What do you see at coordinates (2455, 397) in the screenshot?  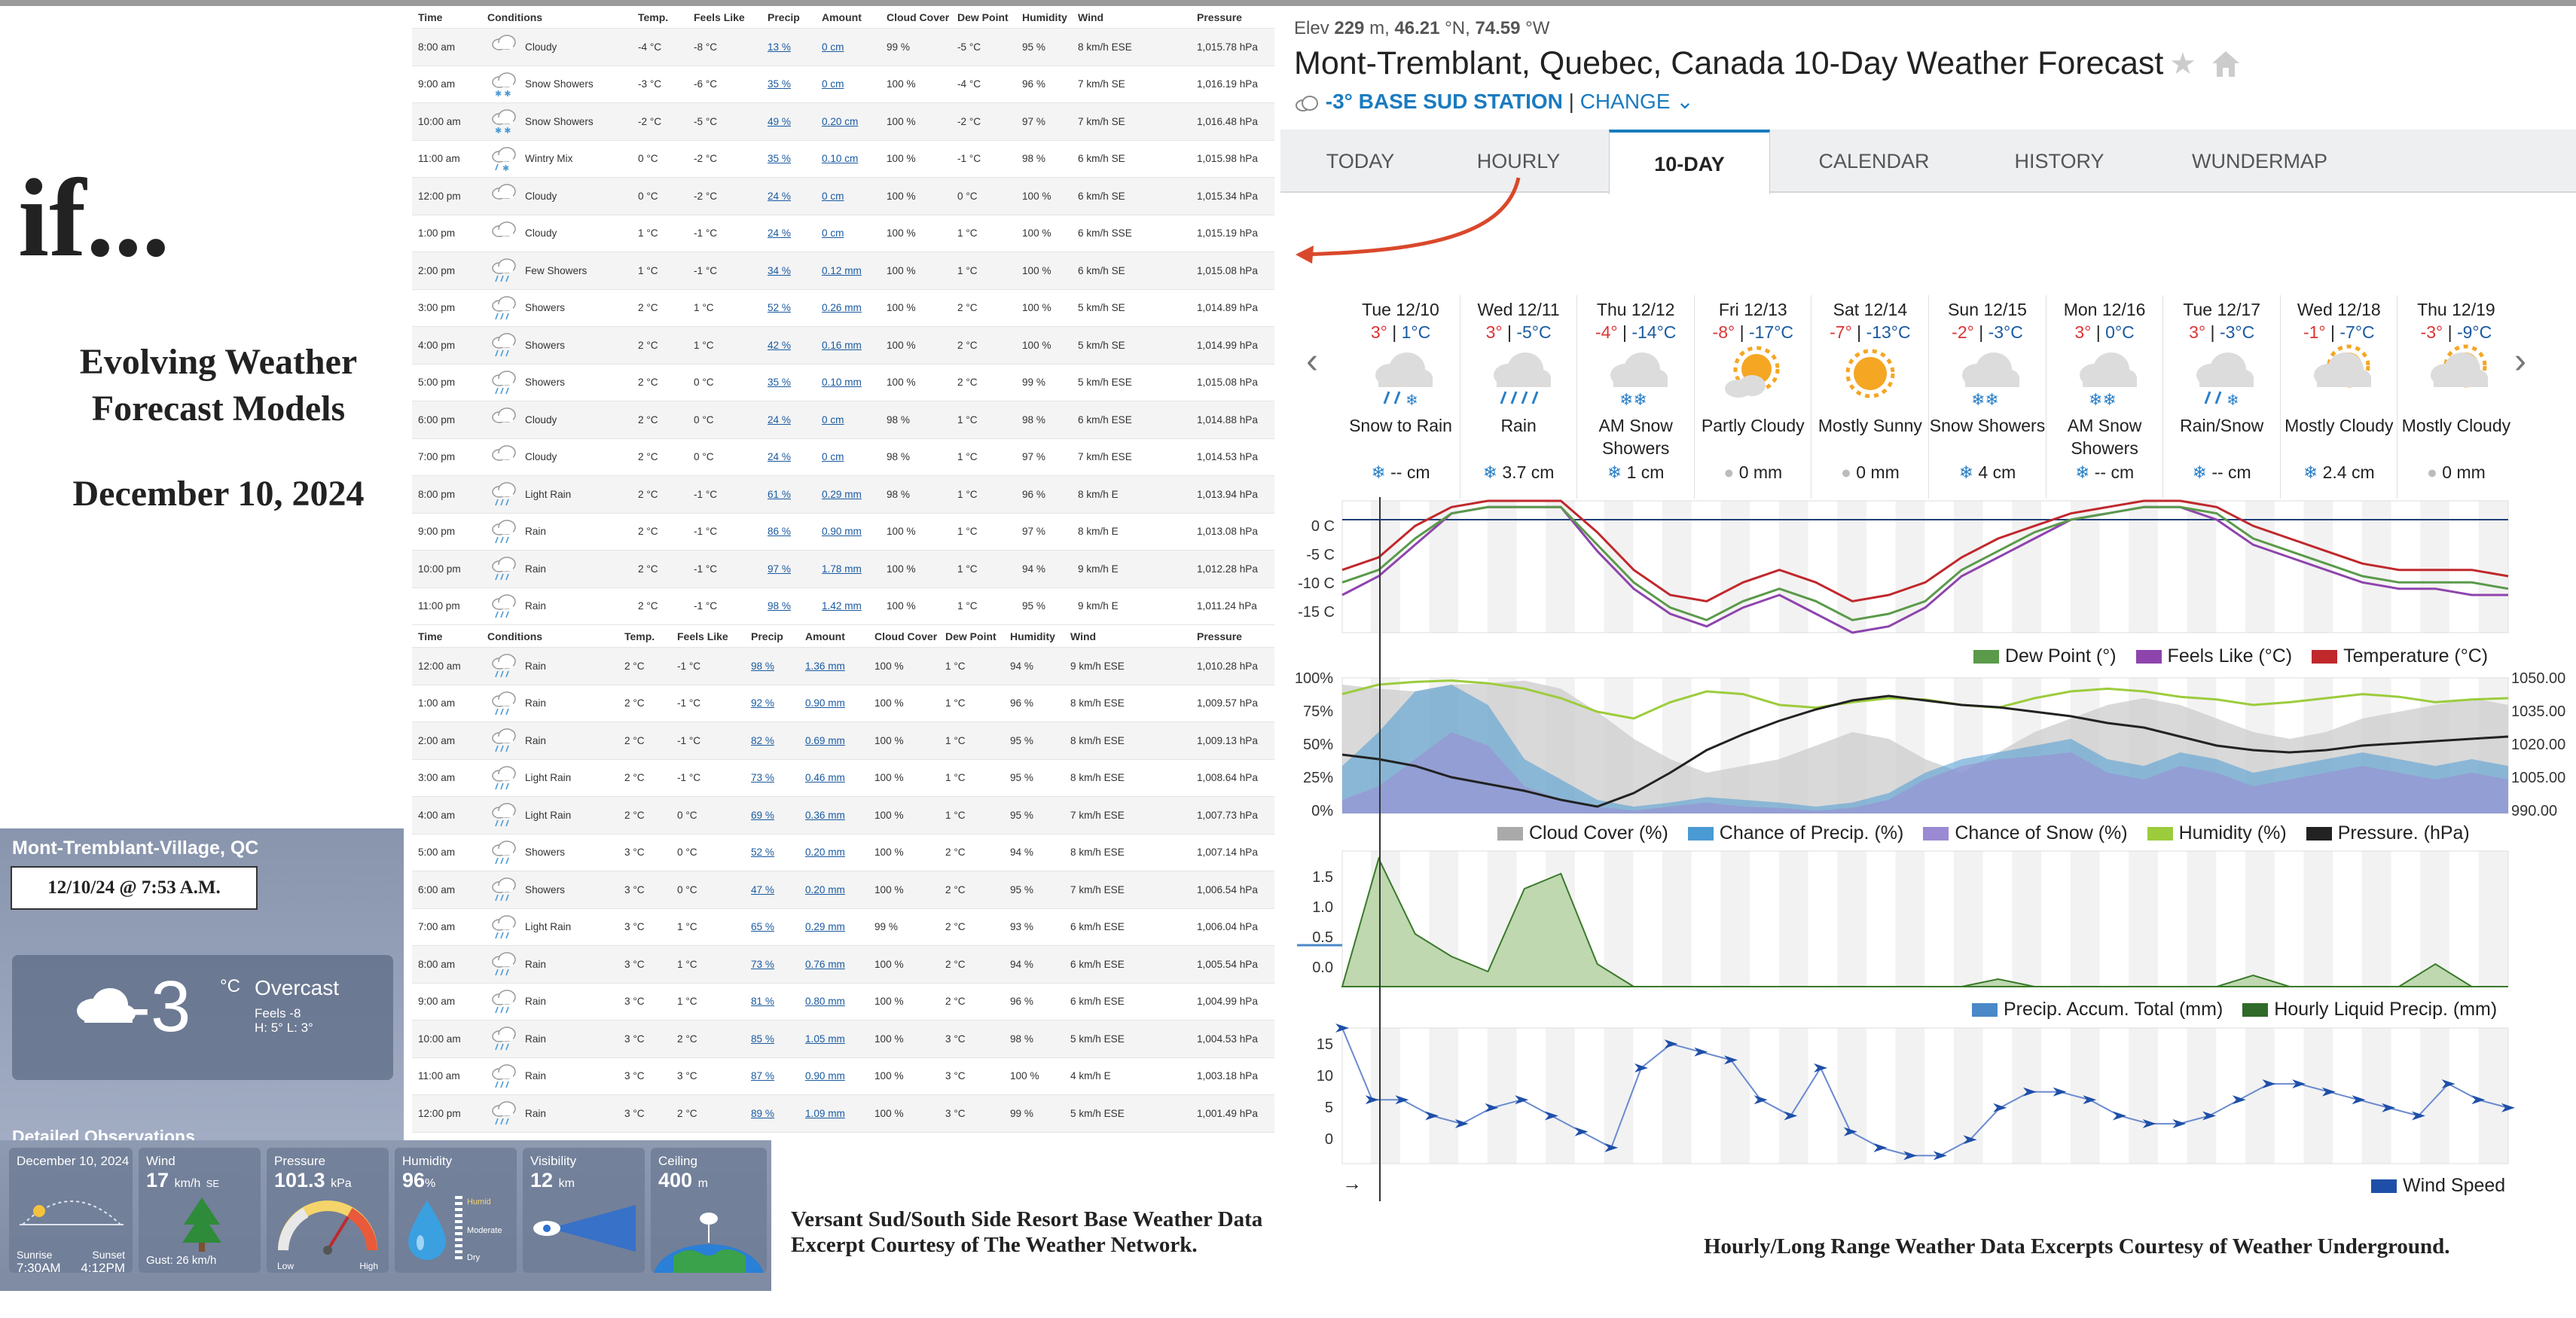 I see `day-card: Thu 12/19 -3° | -9°C Mostly Cloudy ● 0 mm` at bounding box center [2455, 397].